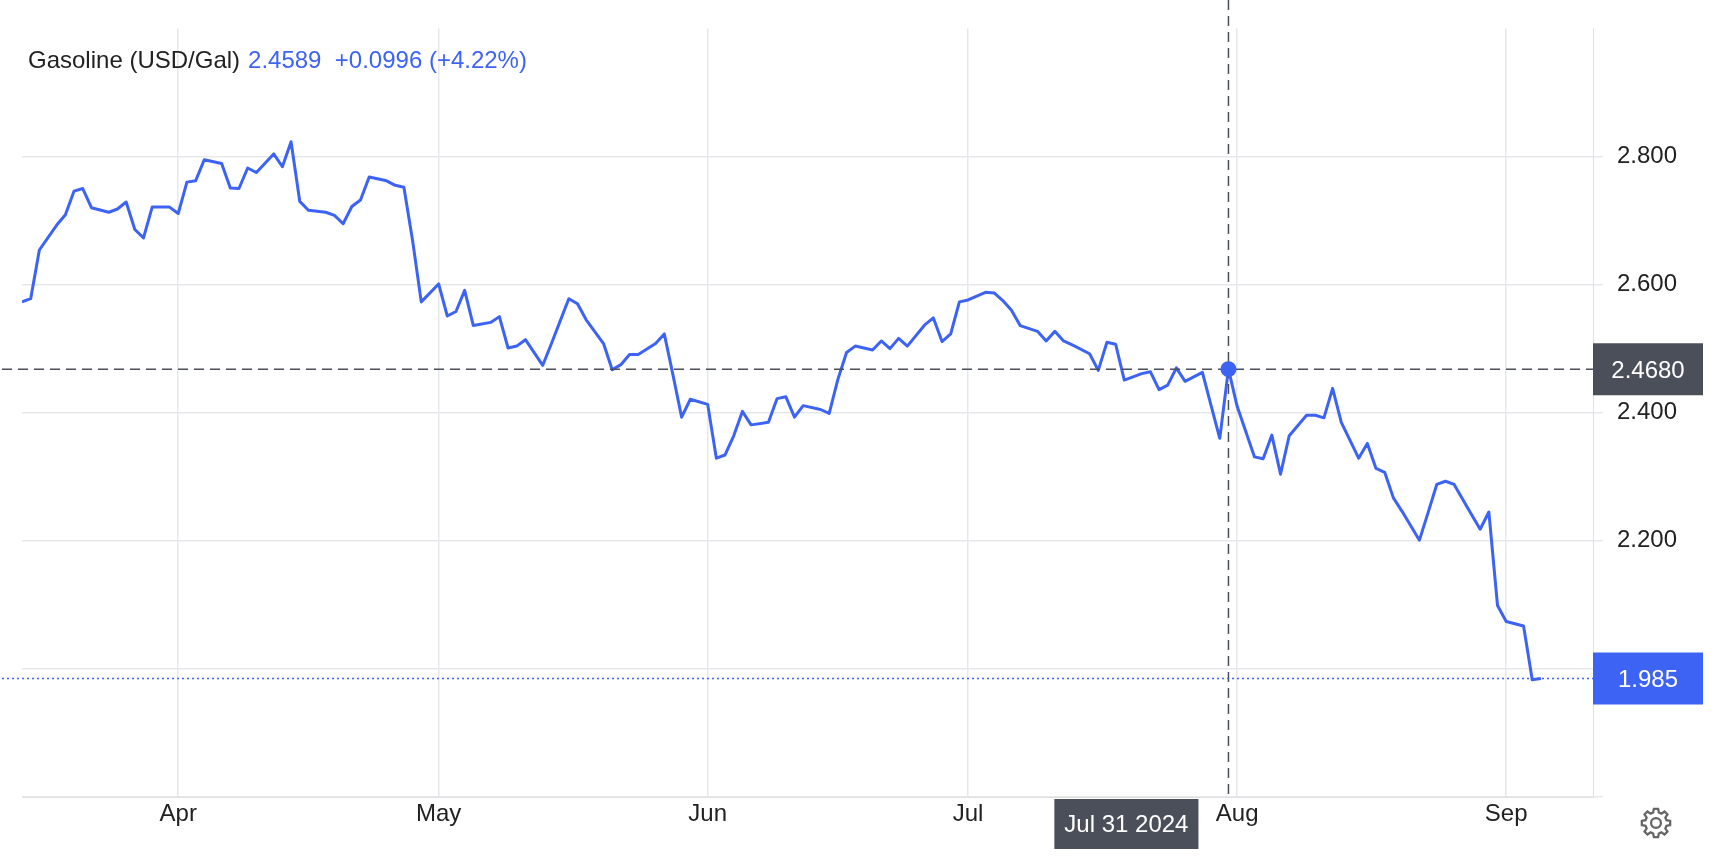  What do you see at coordinates (1647, 411) in the screenshot?
I see `y-tick-label: 2.400` at bounding box center [1647, 411].